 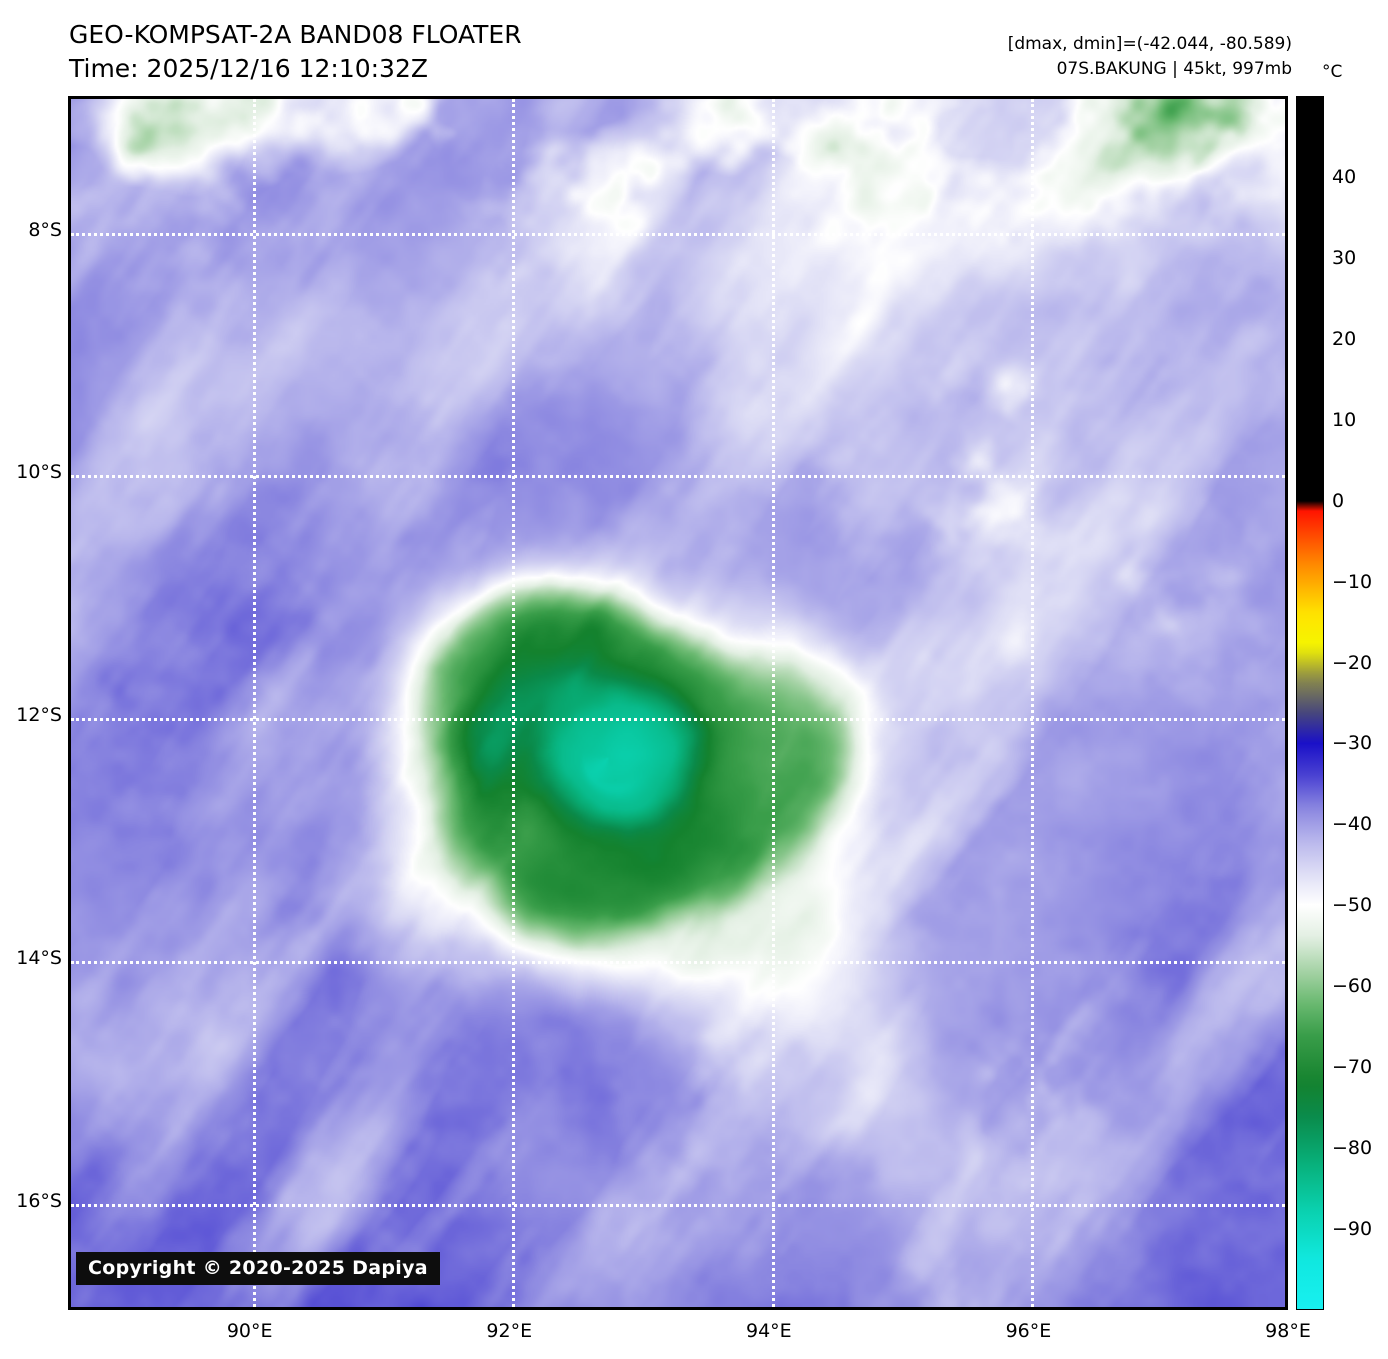 What do you see at coordinates (39, 472) in the screenshot?
I see `latitude-tick-label: 10°S` at bounding box center [39, 472].